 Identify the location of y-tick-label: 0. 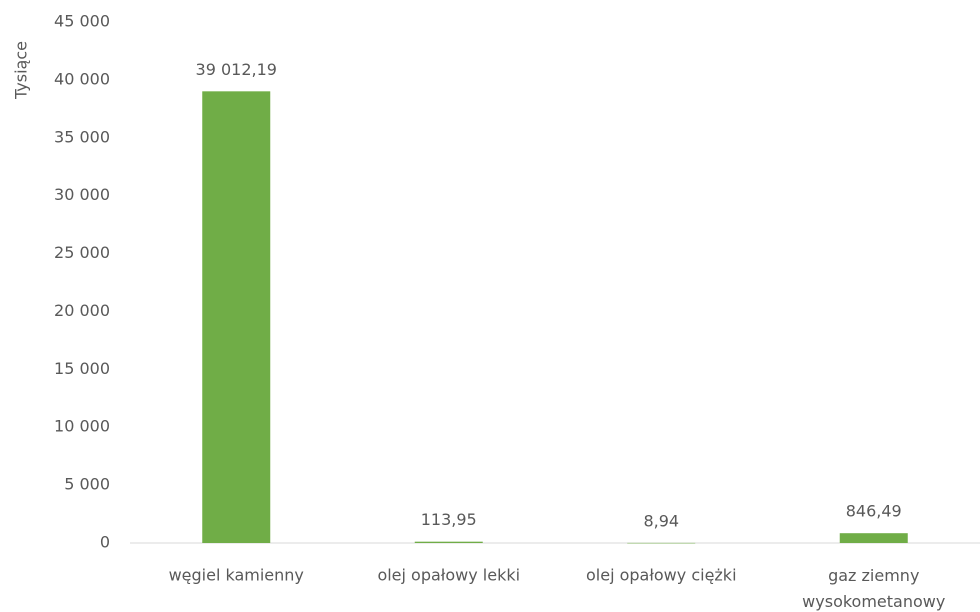
(105, 542).